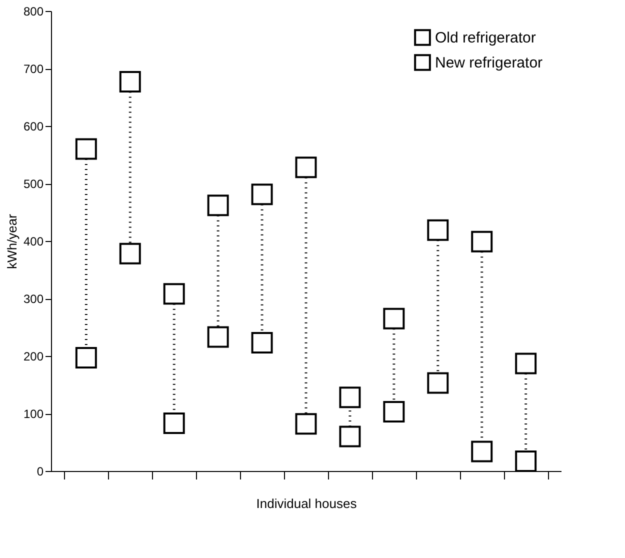  I want to click on y-tick-label: 200, so click(33, 357).